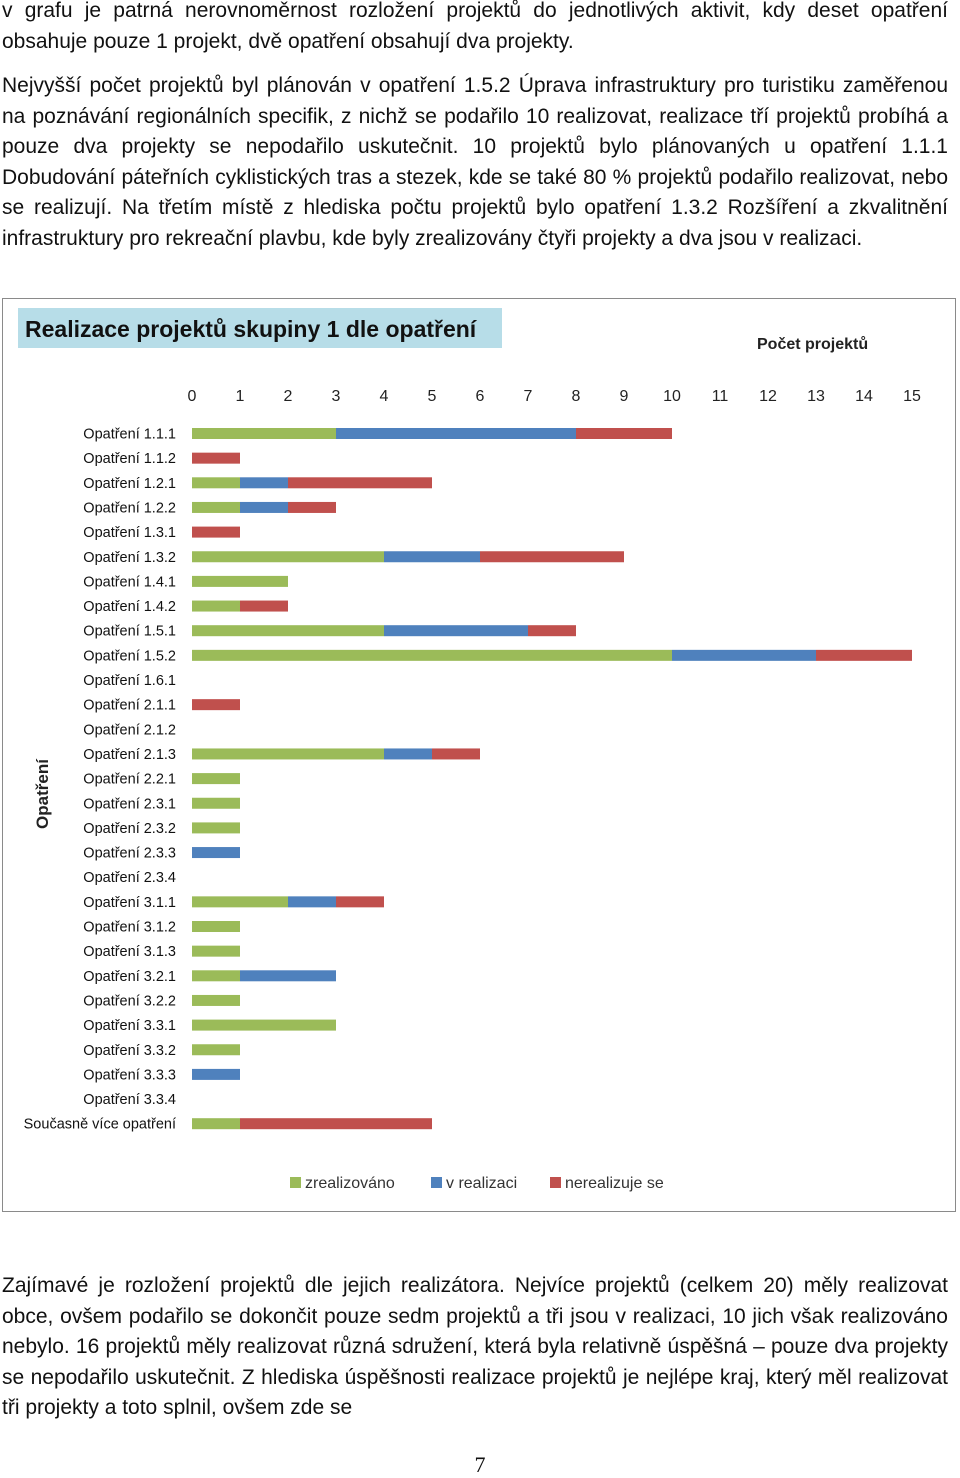 The image size is (960, 1478). Describe the element at coordinates (129, 977) in the screenshot. I see `category-label: Opatření 3.2.1` at that location.